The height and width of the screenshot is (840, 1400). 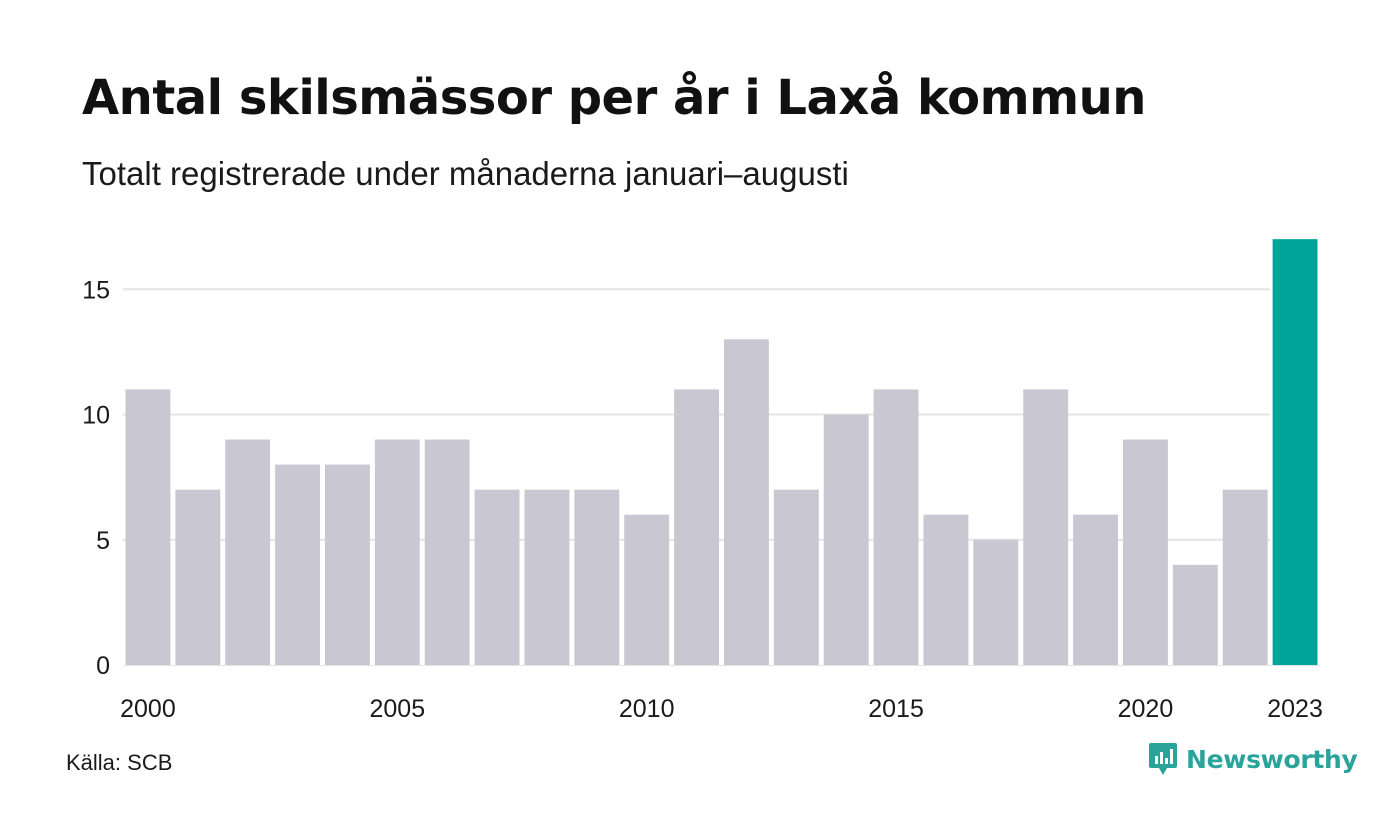 What do you see at coordinates (614, 98) in the screenshot?
I see `chart-title: Antal skilsmässor per år i Laxå kommun` at bounding box center [614, 98].